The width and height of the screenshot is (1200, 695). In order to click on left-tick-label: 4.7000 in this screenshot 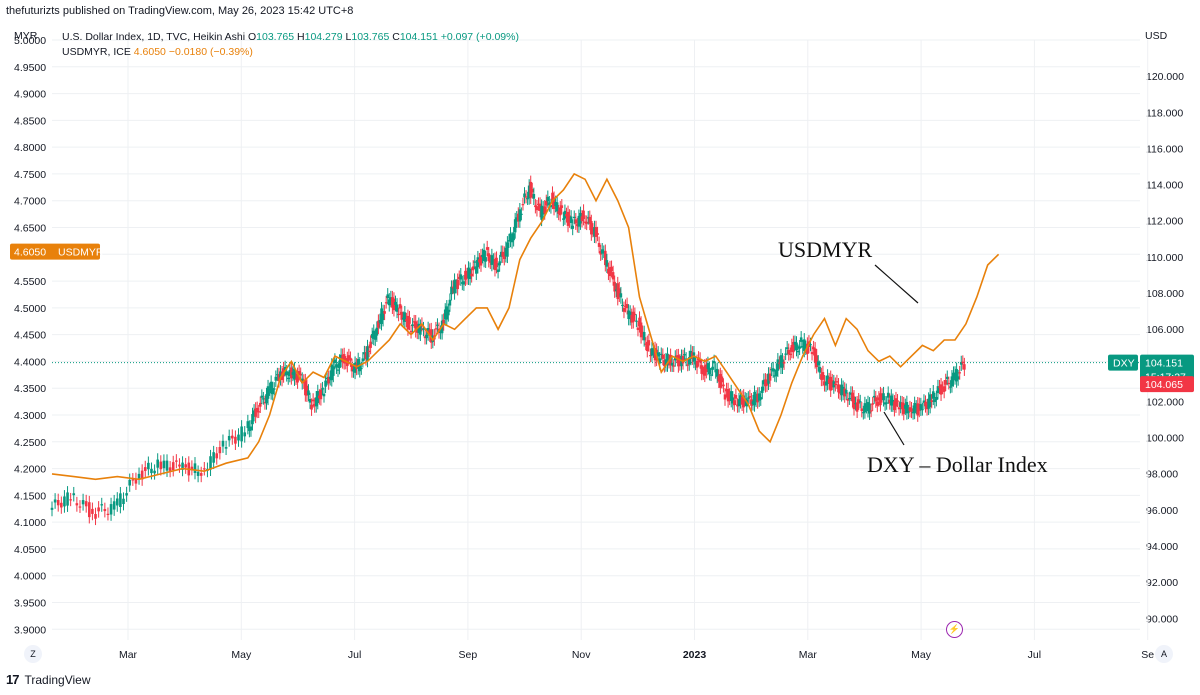, I will do `click(30, 202)`.